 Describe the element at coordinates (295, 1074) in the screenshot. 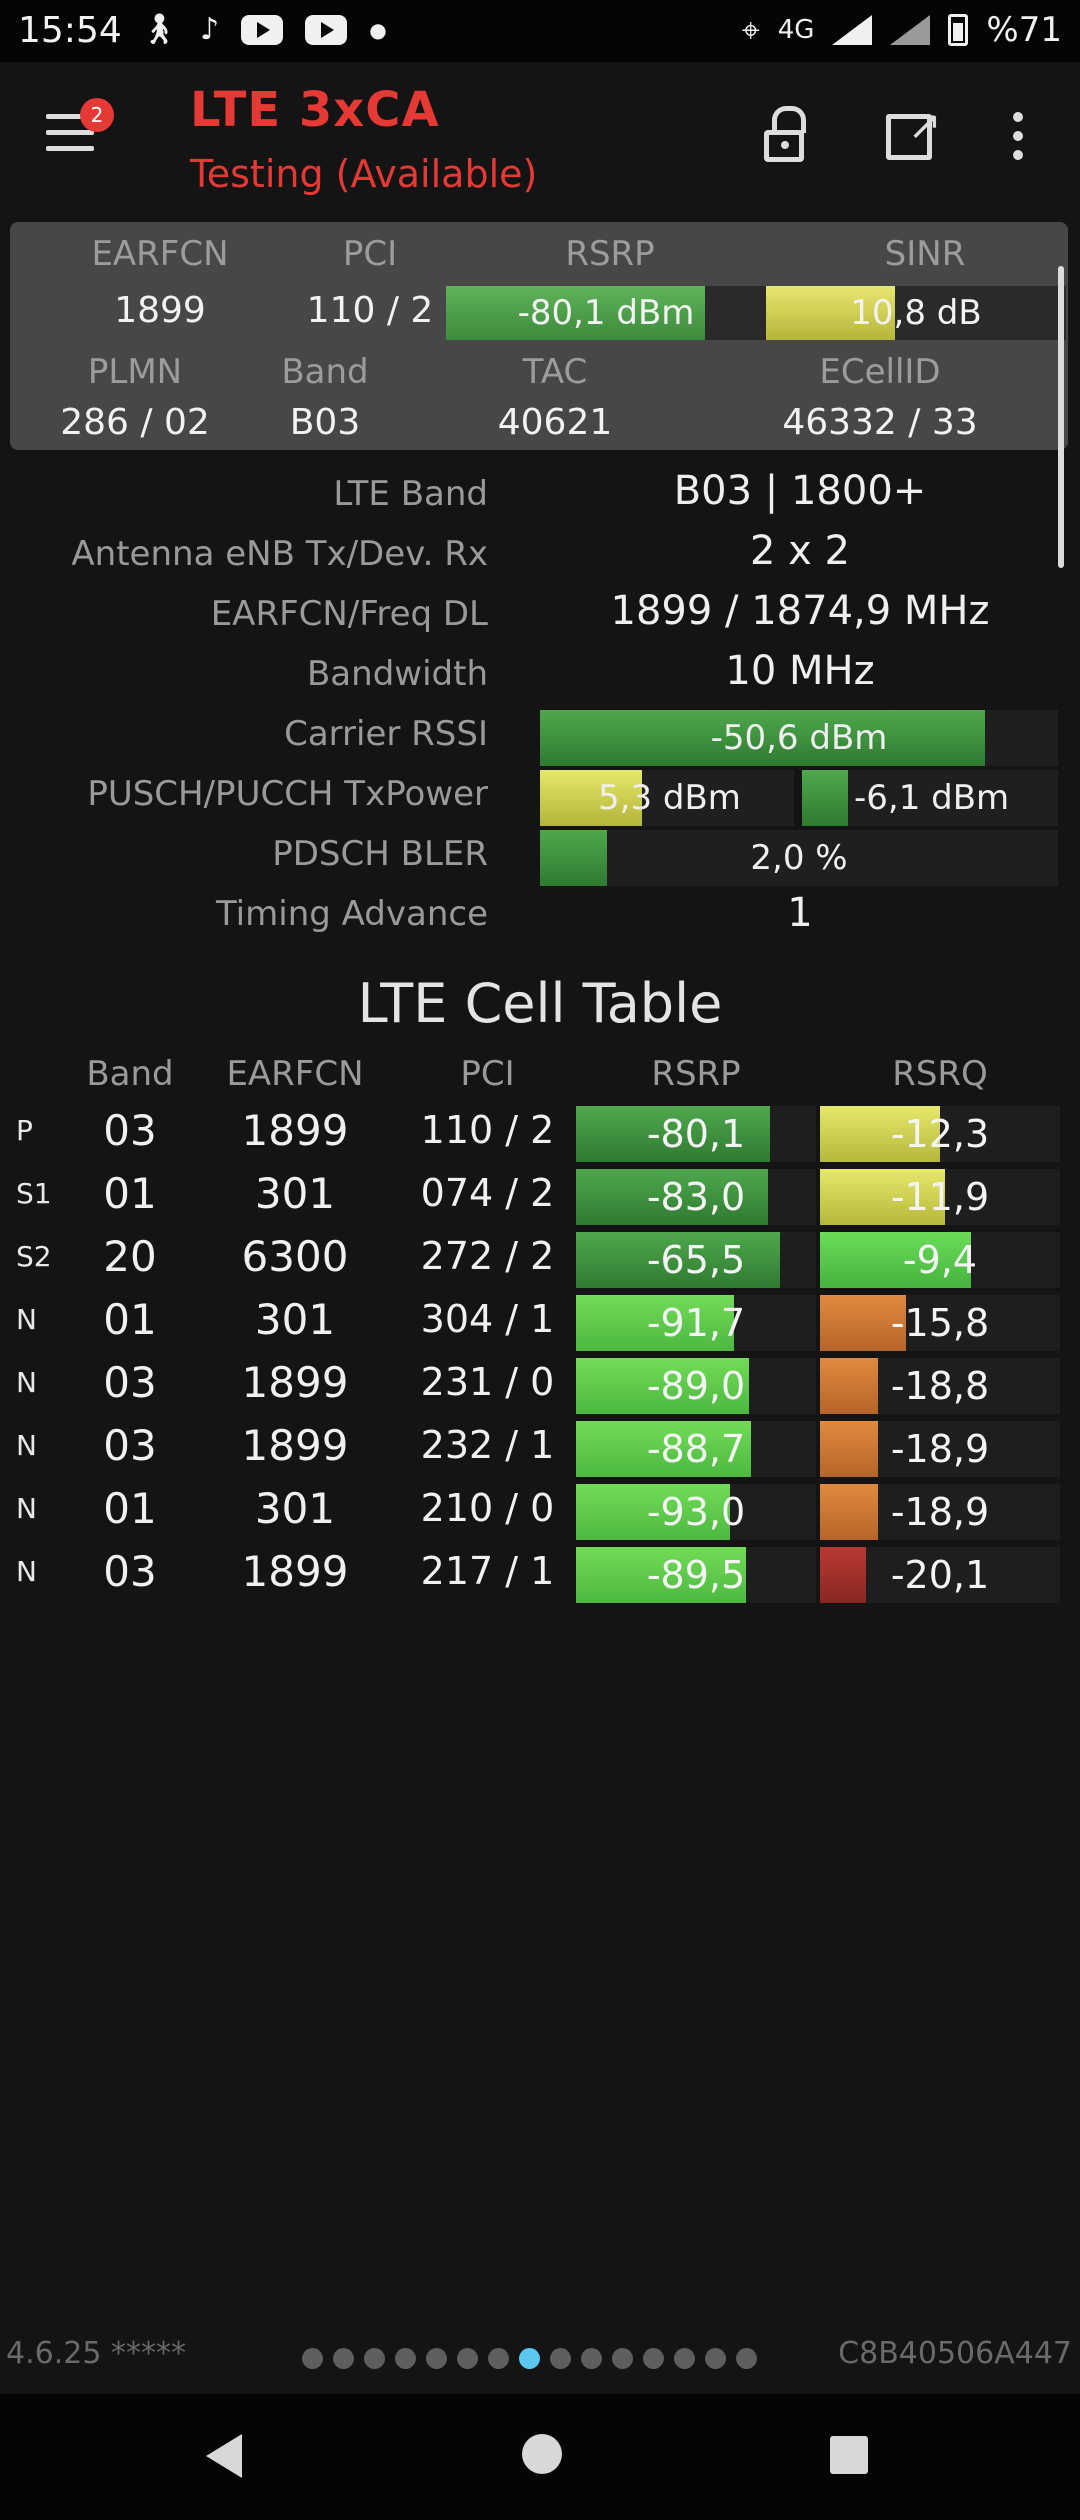

I see `col-header-earfcn: EARFCN` at that location.